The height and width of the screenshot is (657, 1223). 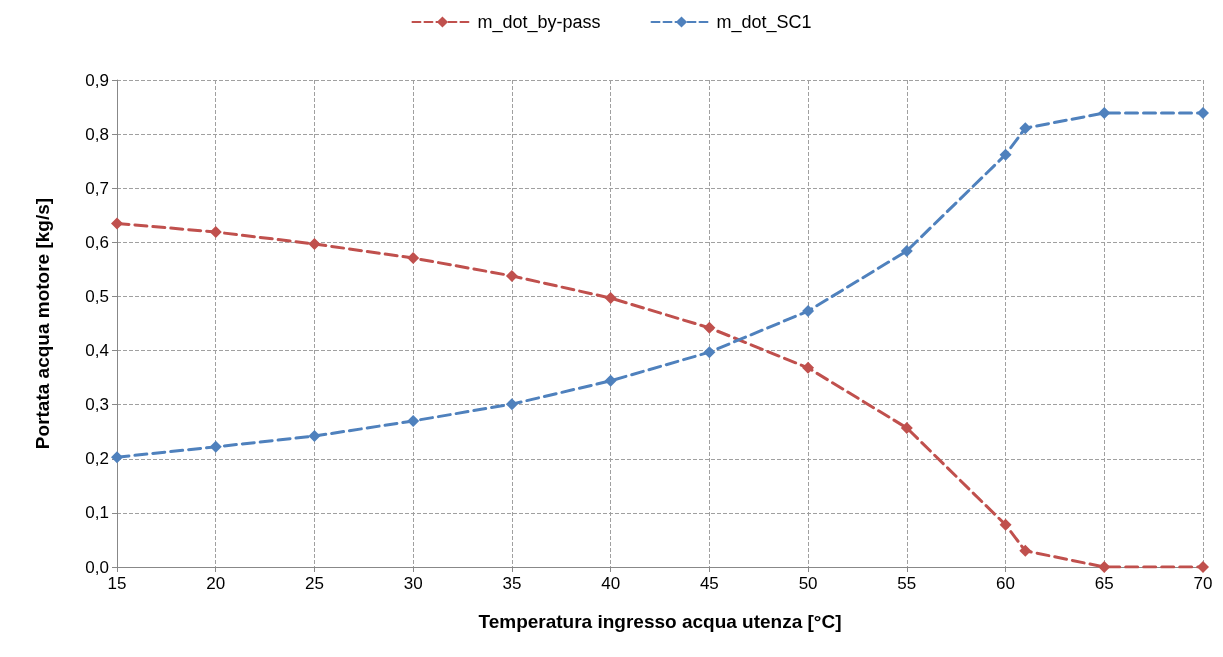 What do you see at coordinates (97, 134) in the screenshot?
I see `y-tick-label: 0,8` at bounding box center [97, 134].